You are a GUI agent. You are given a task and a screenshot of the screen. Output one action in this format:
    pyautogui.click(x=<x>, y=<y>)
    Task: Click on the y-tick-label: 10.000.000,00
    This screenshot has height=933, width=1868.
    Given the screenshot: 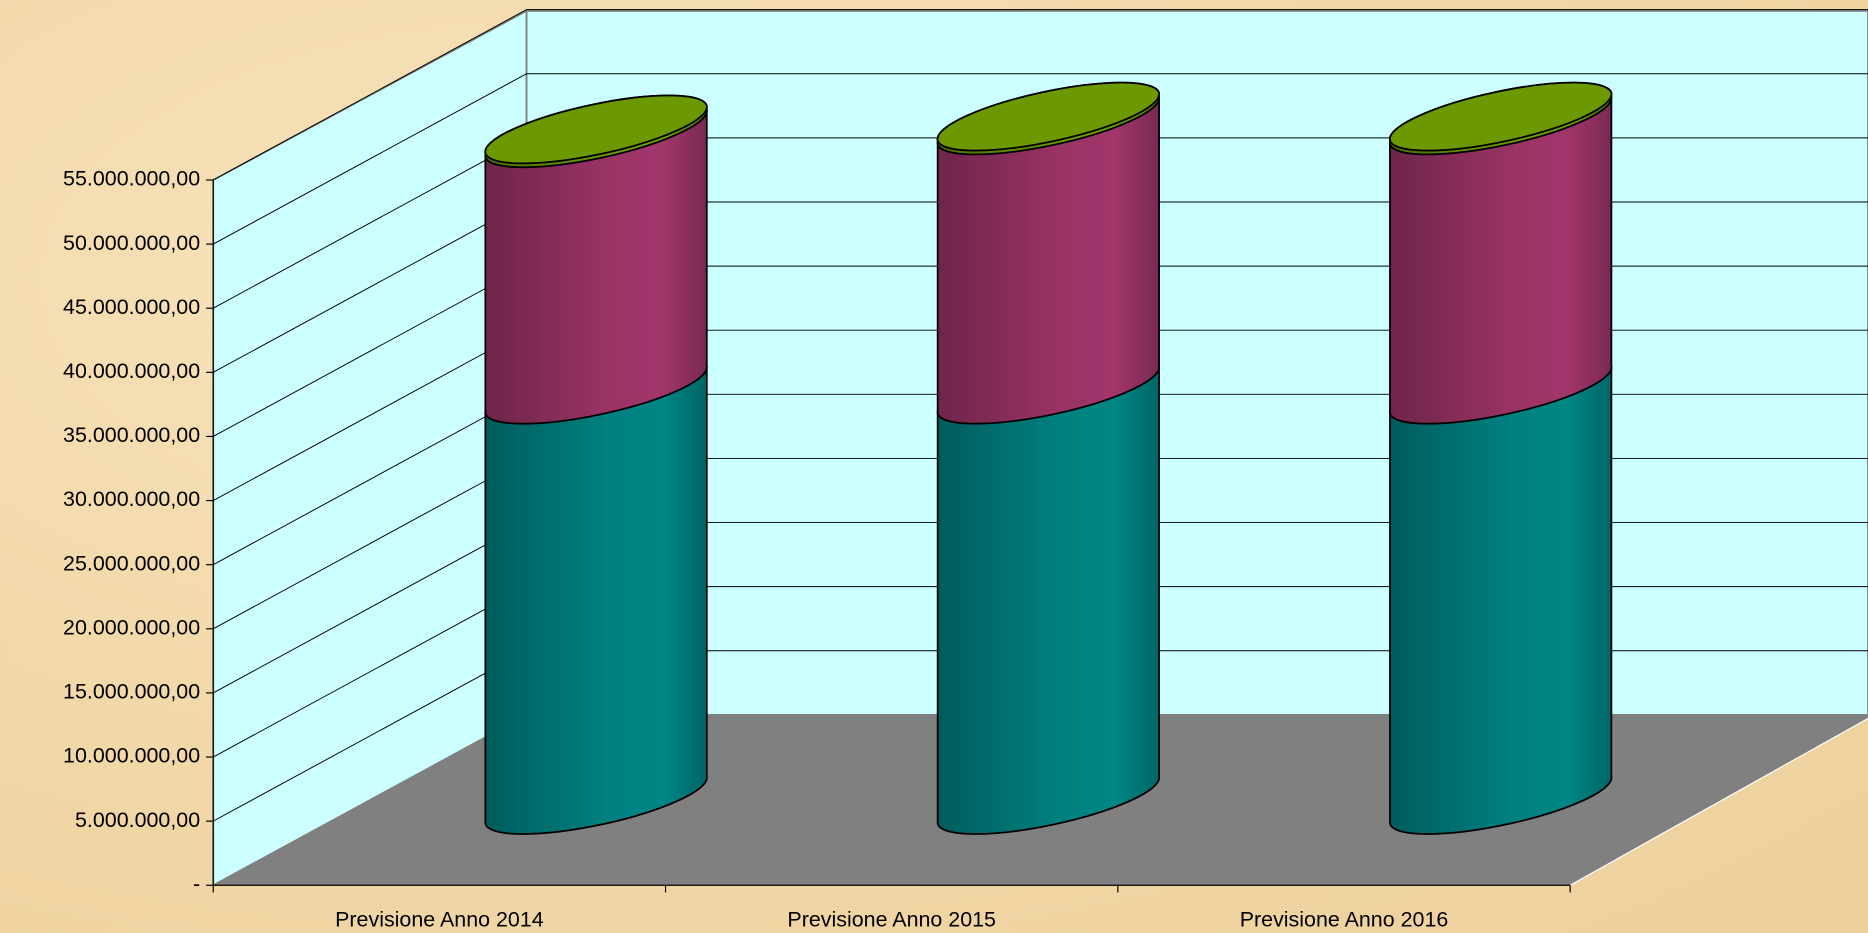 What is the action you would take?
    pyautogui.click(x=131, y=756)
    